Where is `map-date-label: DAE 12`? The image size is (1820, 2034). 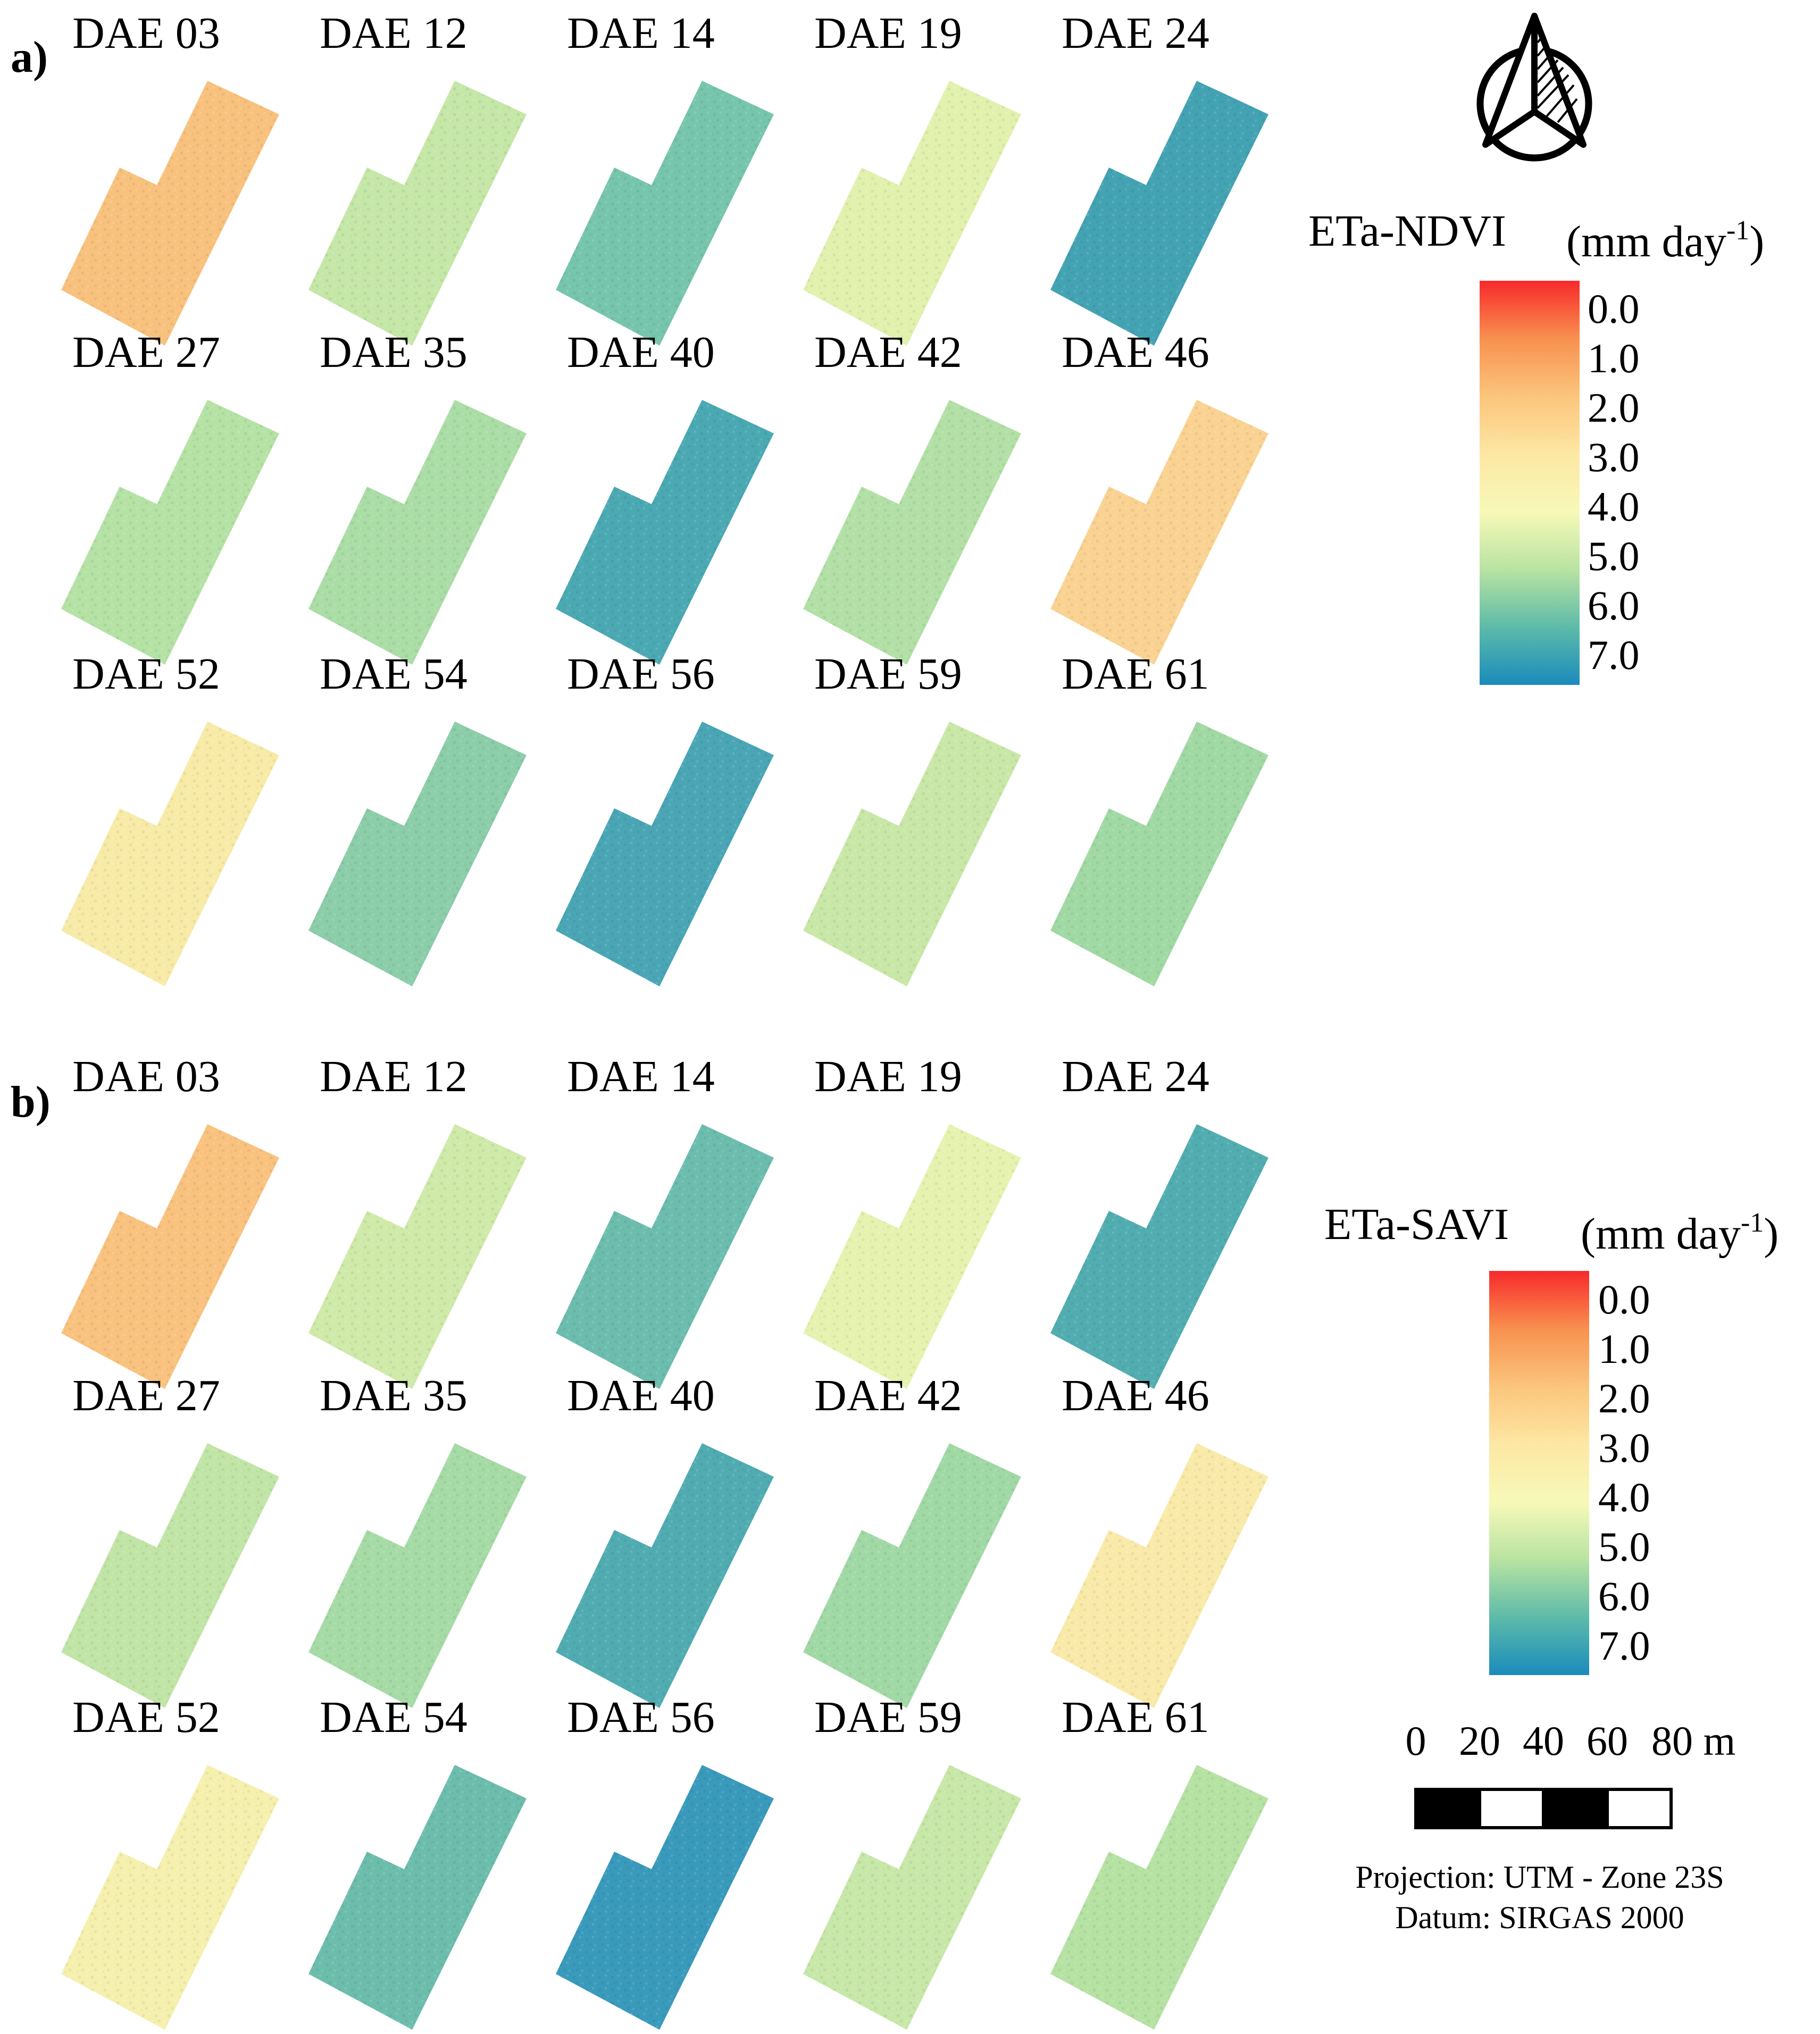 map-date-label: DAE 12 is located at coordinates (393, 1076).